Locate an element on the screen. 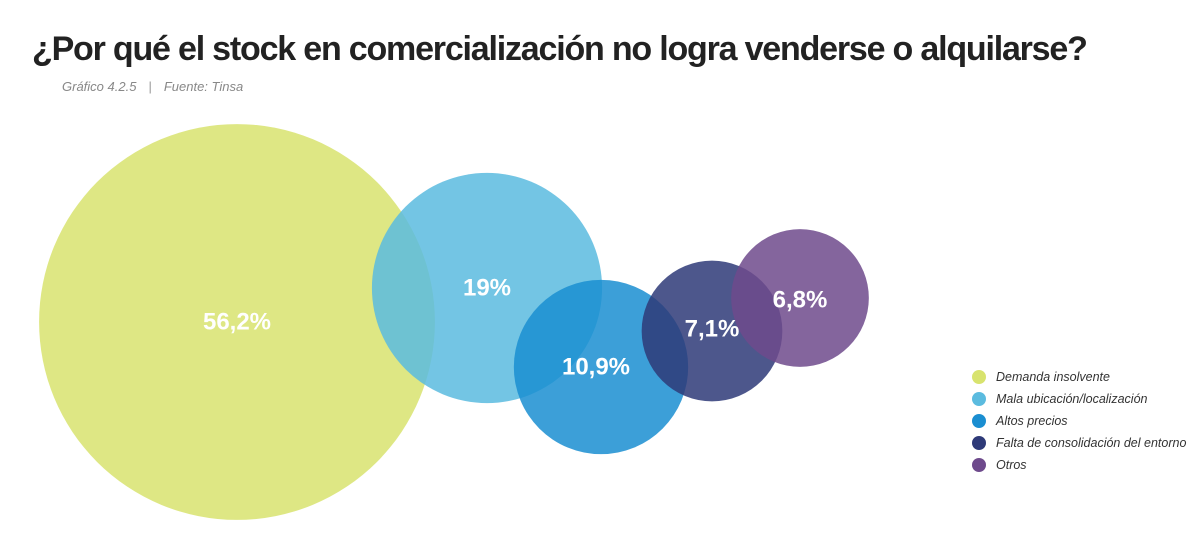 The height and width of the screenshot is (543, 1200). legend-label: Falta de consolidación del entorno is located at coordinates (1091, 443).